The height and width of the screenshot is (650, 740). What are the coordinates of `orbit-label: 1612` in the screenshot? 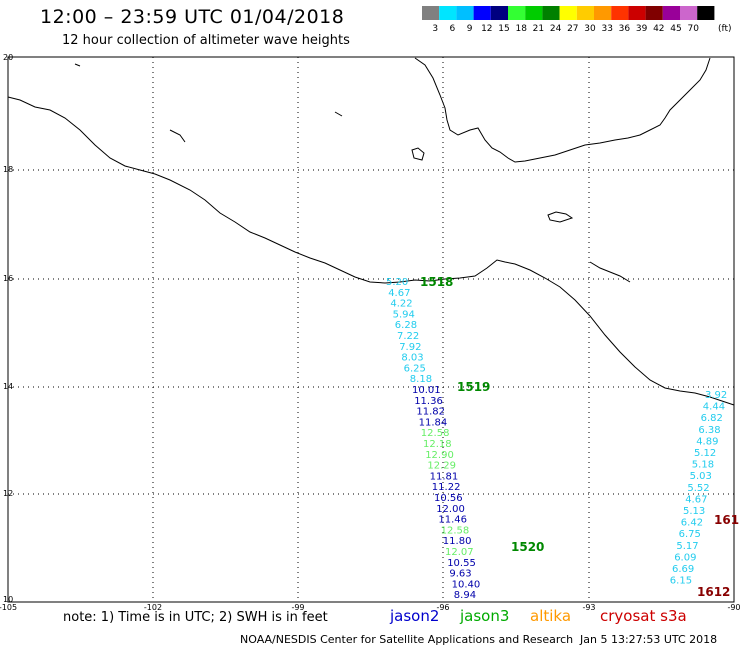 It's located at (713, 592).